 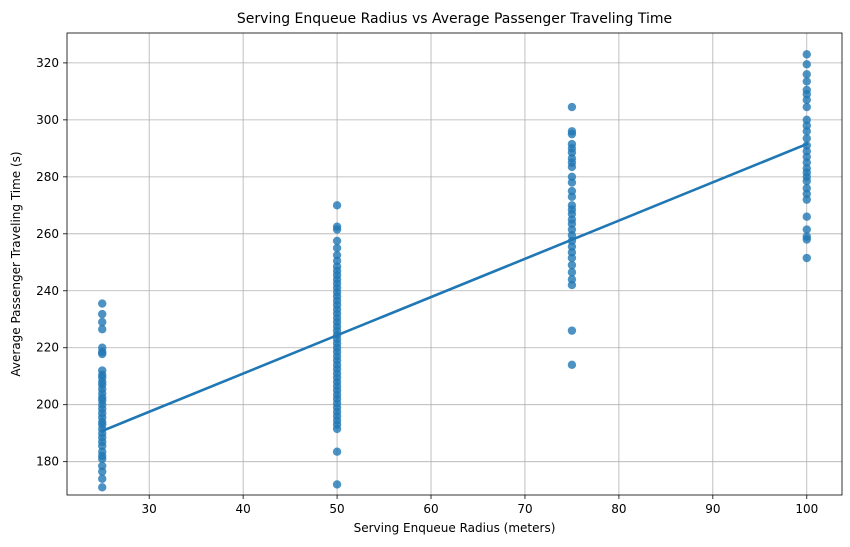 What do you see at coordinates (51, 262) in the screenshot?
I see `y-axis-ticks: 180 200 220 240 260 280 300 320` at bounding box center [51, 262].